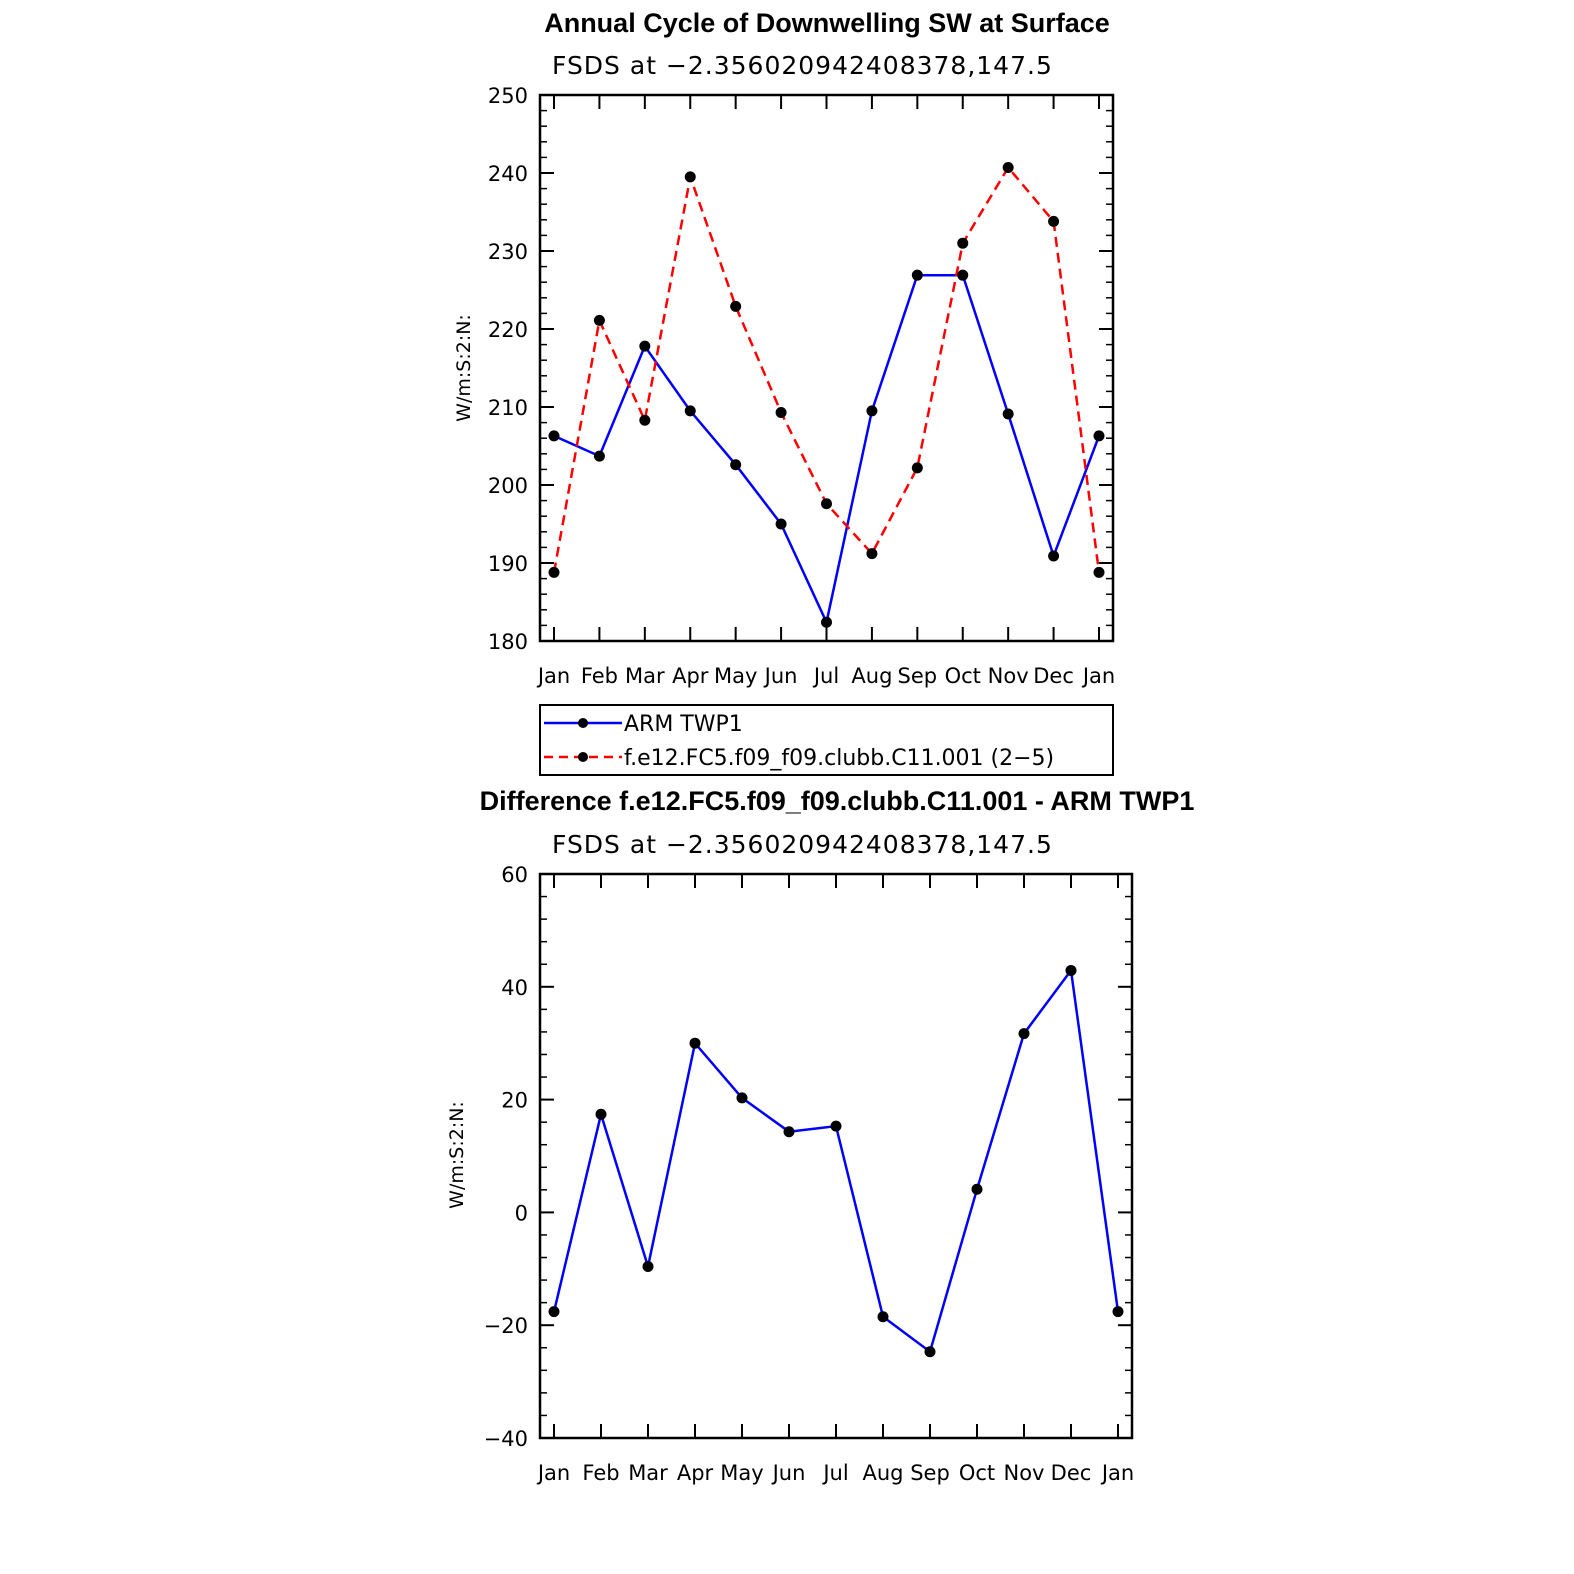 The height and width of the screenshot is (1574, 1574). I want to click on chart1-xtick-label: May, so click(735, 676).